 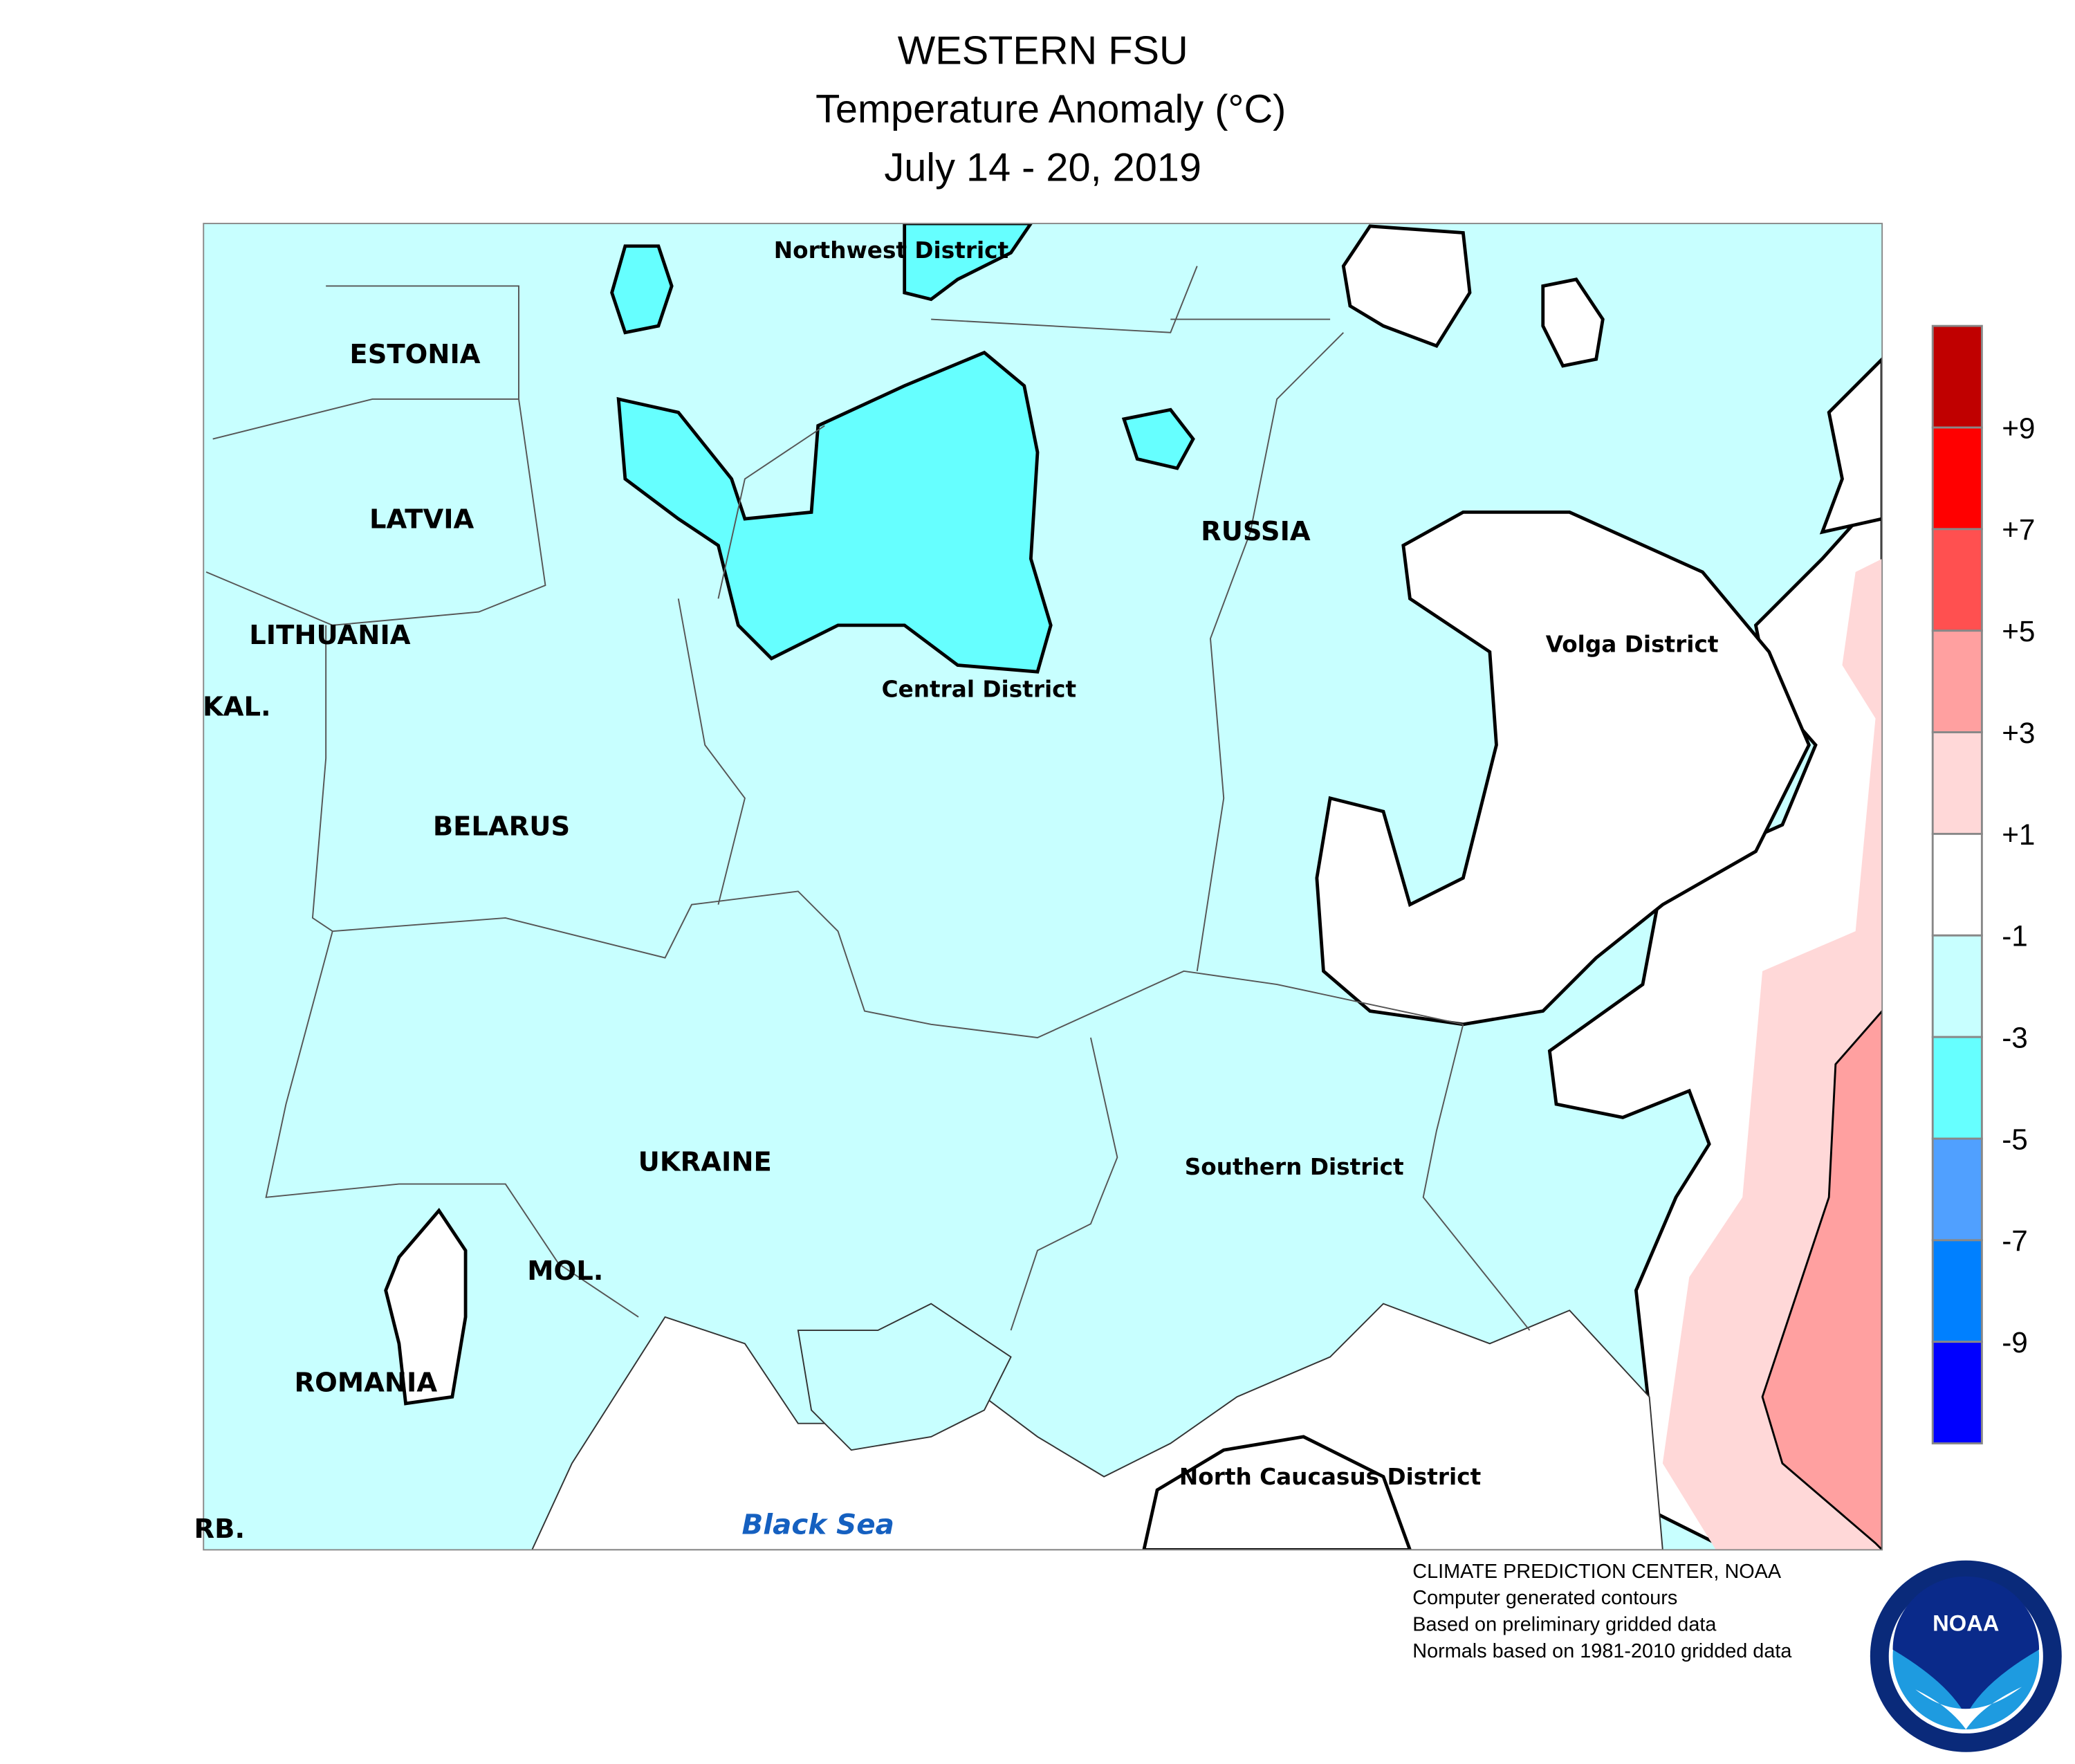 I want to click on cold-region-small, so click(x=1158, y=438).